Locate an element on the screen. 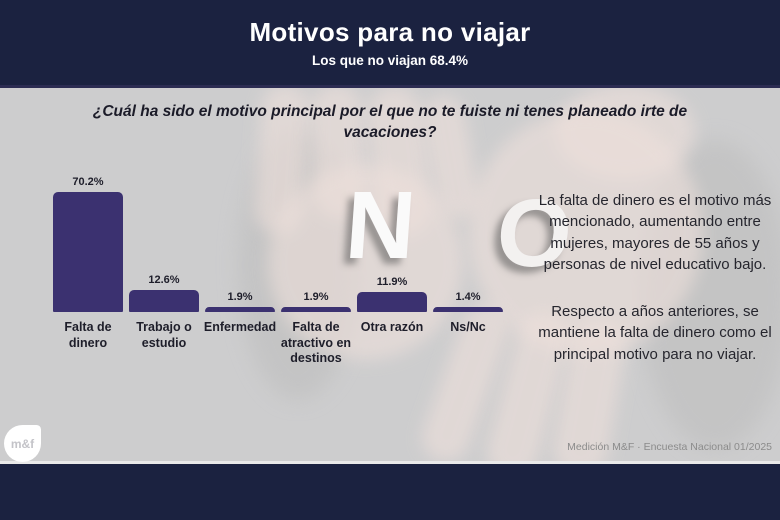 This screenshot has height=520, width=780. bar-value-label: 1.4% is located at coordinates (468, 297).